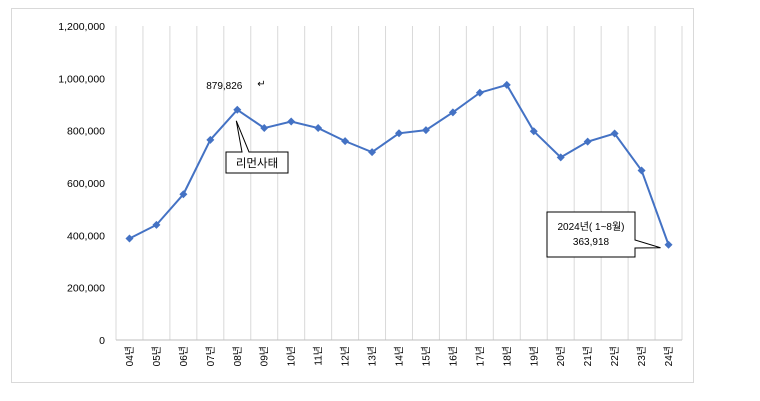 The image size is (760, 401). I want to click on event-callout: 리먼사태, so click(257, 147).